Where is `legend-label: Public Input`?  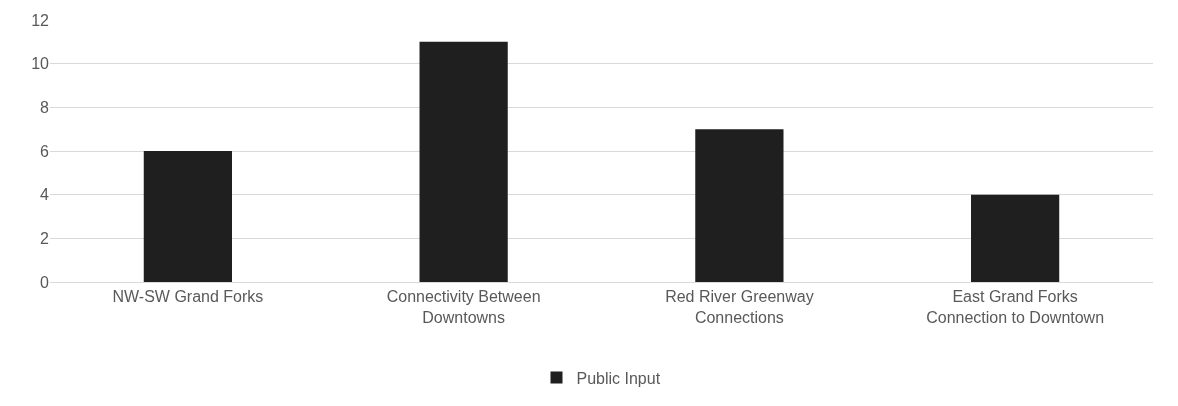 legend-label: Public Input is located at coordinates (618, 378).